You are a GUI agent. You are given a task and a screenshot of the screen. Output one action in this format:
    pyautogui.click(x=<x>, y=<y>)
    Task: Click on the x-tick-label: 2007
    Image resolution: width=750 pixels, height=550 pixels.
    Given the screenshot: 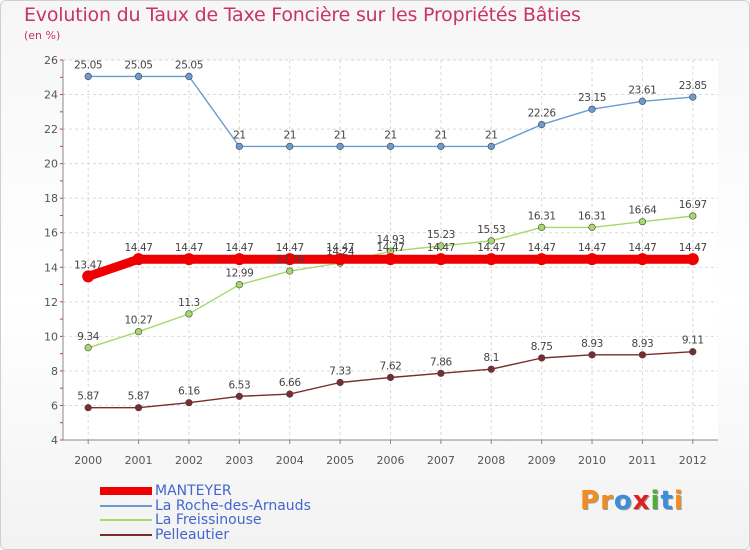 What is the action you would take?
    pyautogui.click(x=441, y=460)
    